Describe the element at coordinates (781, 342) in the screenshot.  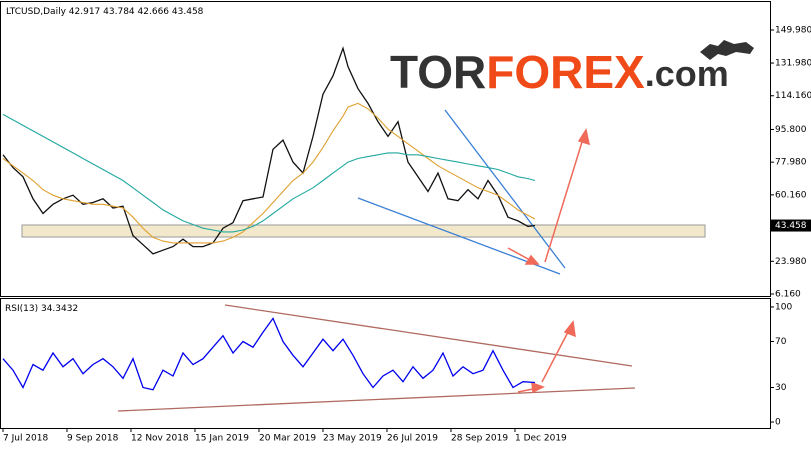
I see `y-tick-label: 70` at that location.